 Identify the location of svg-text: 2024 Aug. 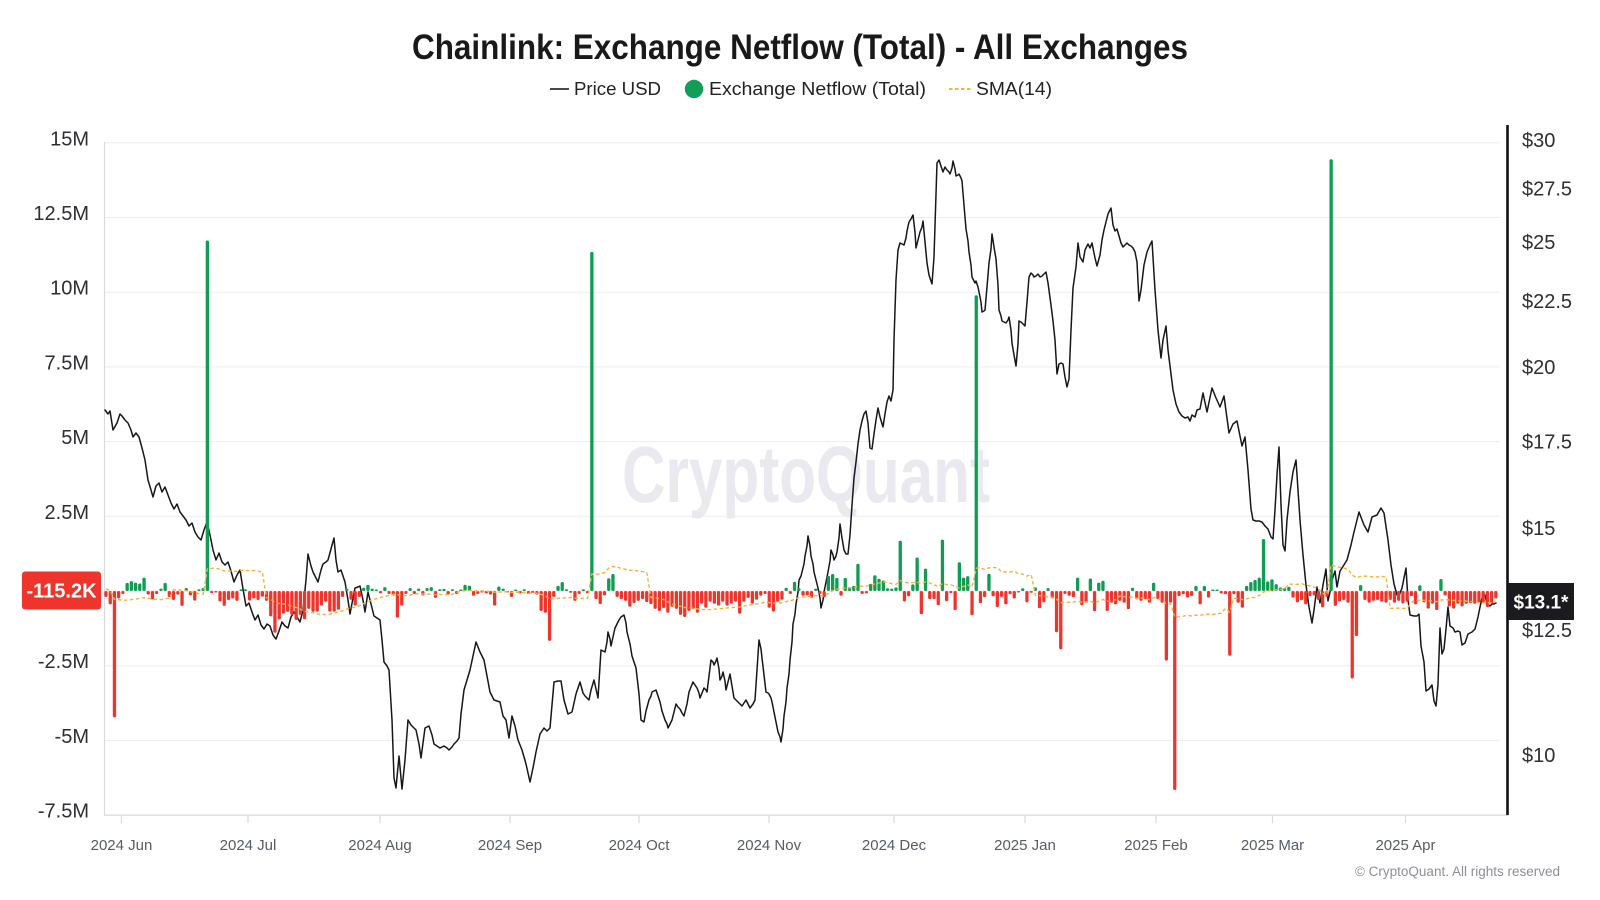
(379, 845).